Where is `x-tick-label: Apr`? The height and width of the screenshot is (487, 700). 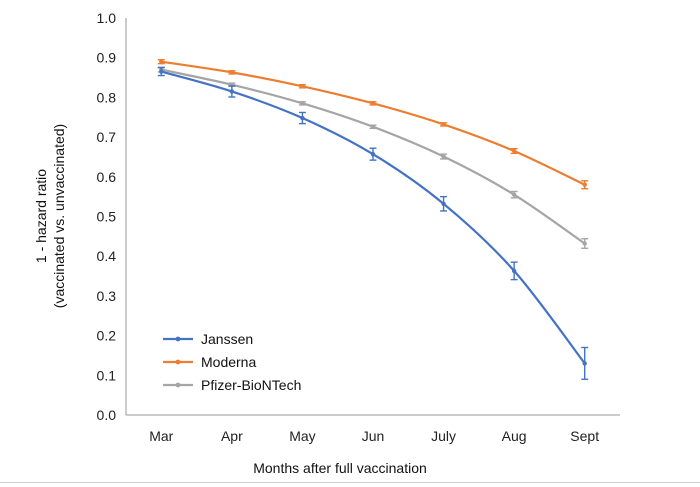
x-tick-label: Apr is located at coordinates (232, 436).